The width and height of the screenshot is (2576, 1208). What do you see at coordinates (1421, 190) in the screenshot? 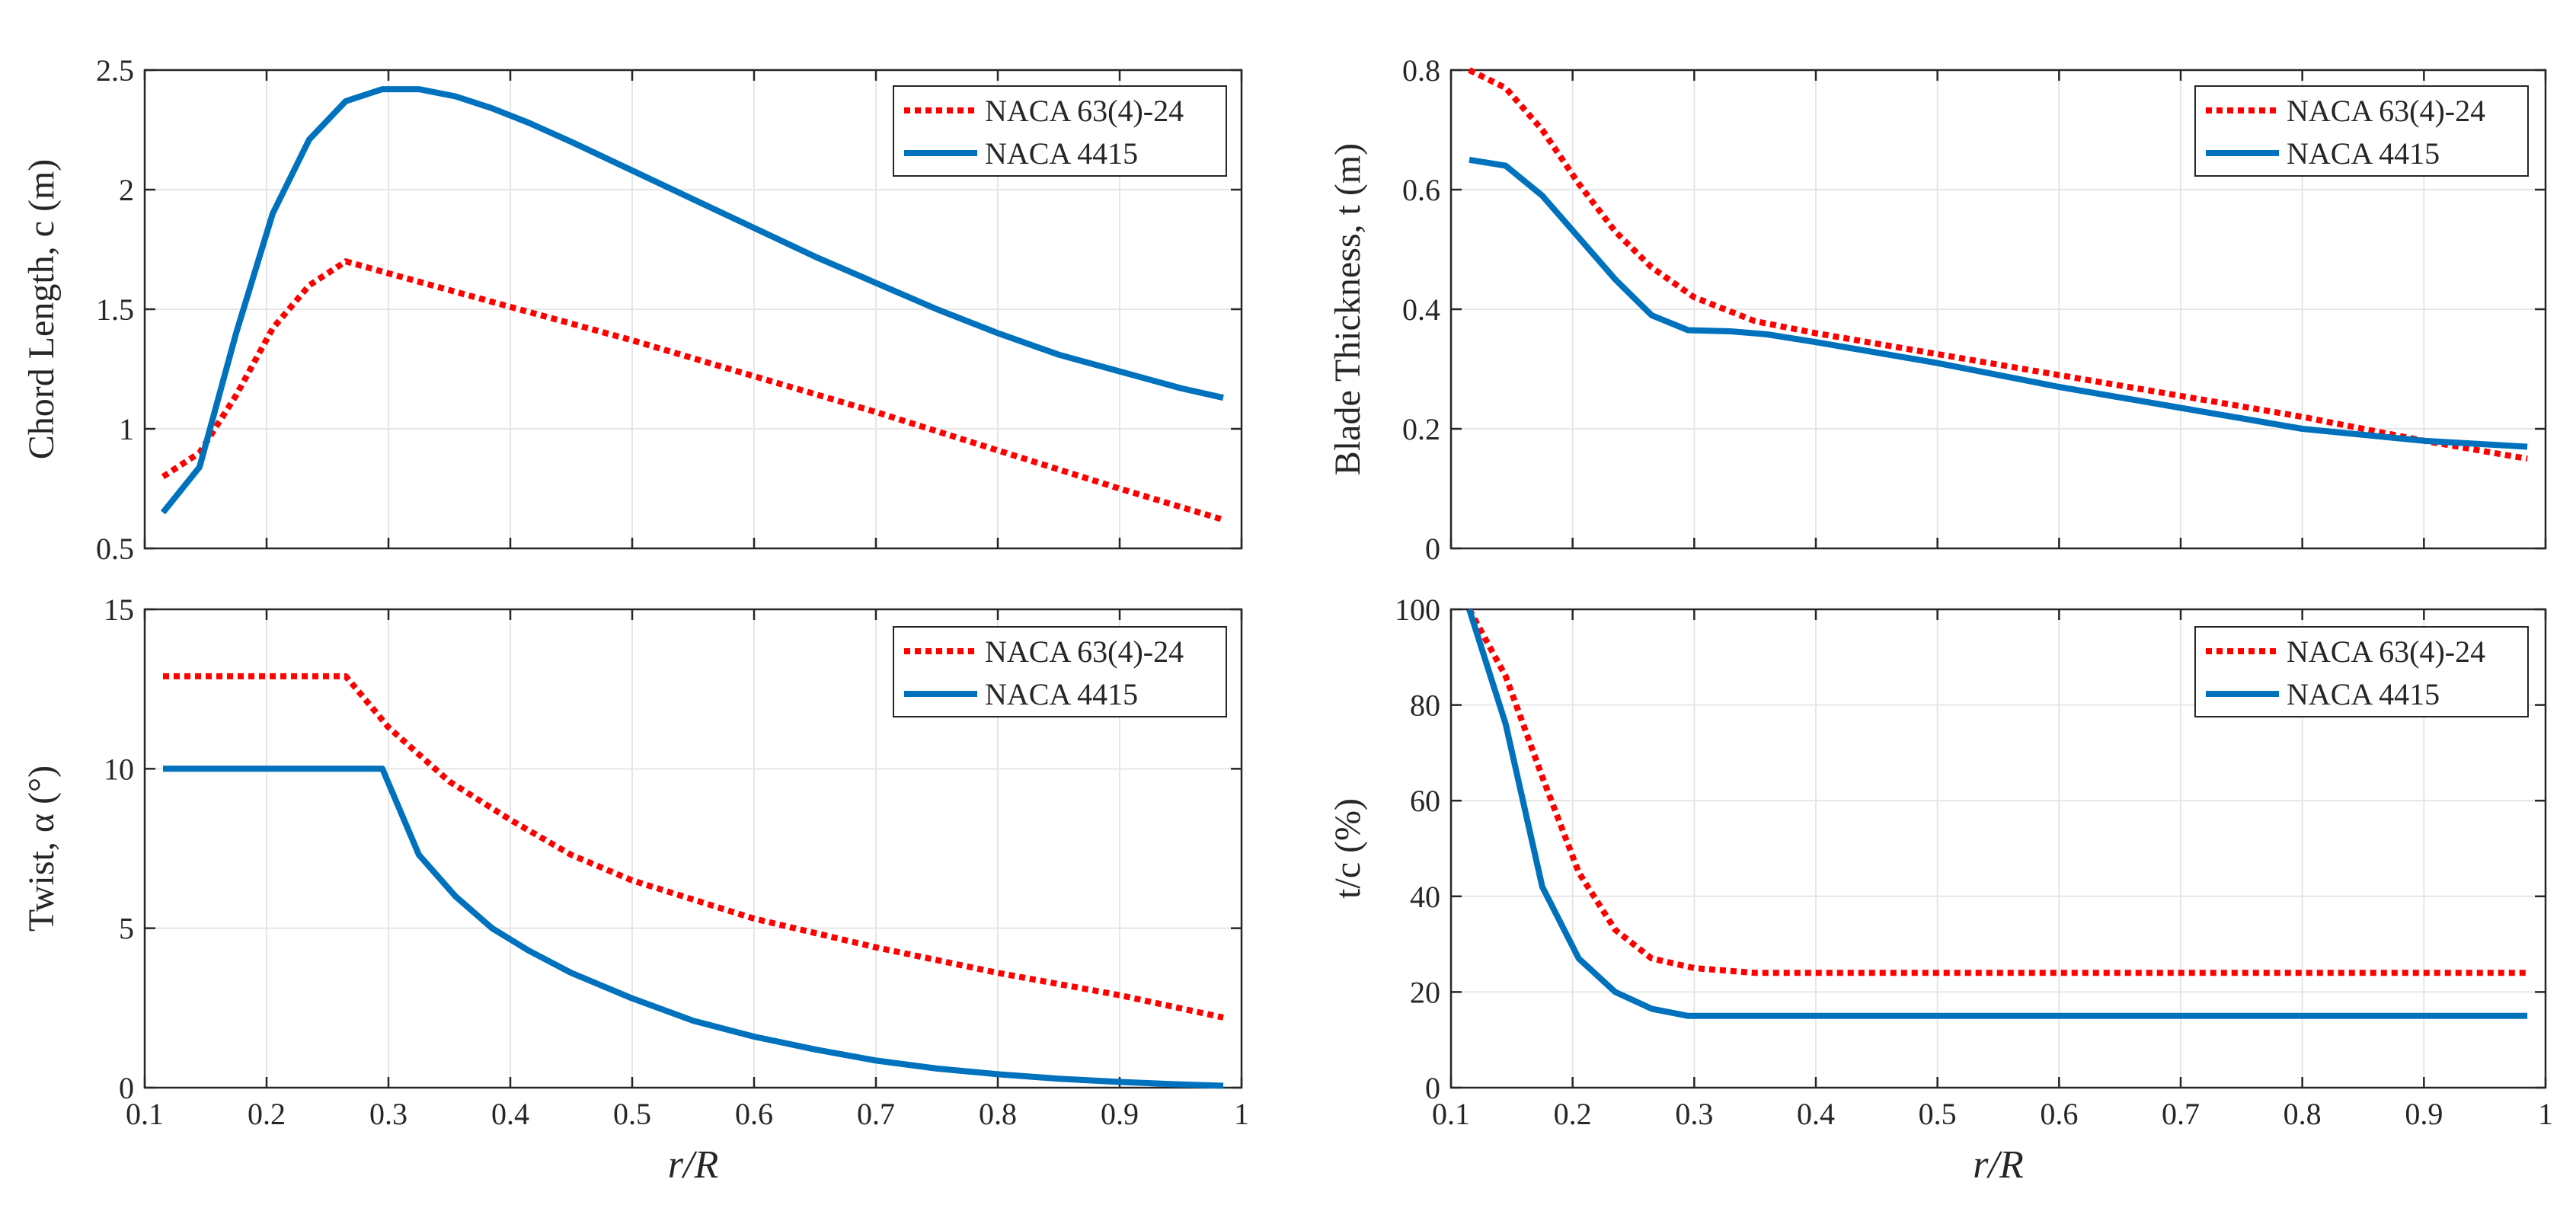
I see `y-tick-label: 0.6` at bounding box center [1421, 190].